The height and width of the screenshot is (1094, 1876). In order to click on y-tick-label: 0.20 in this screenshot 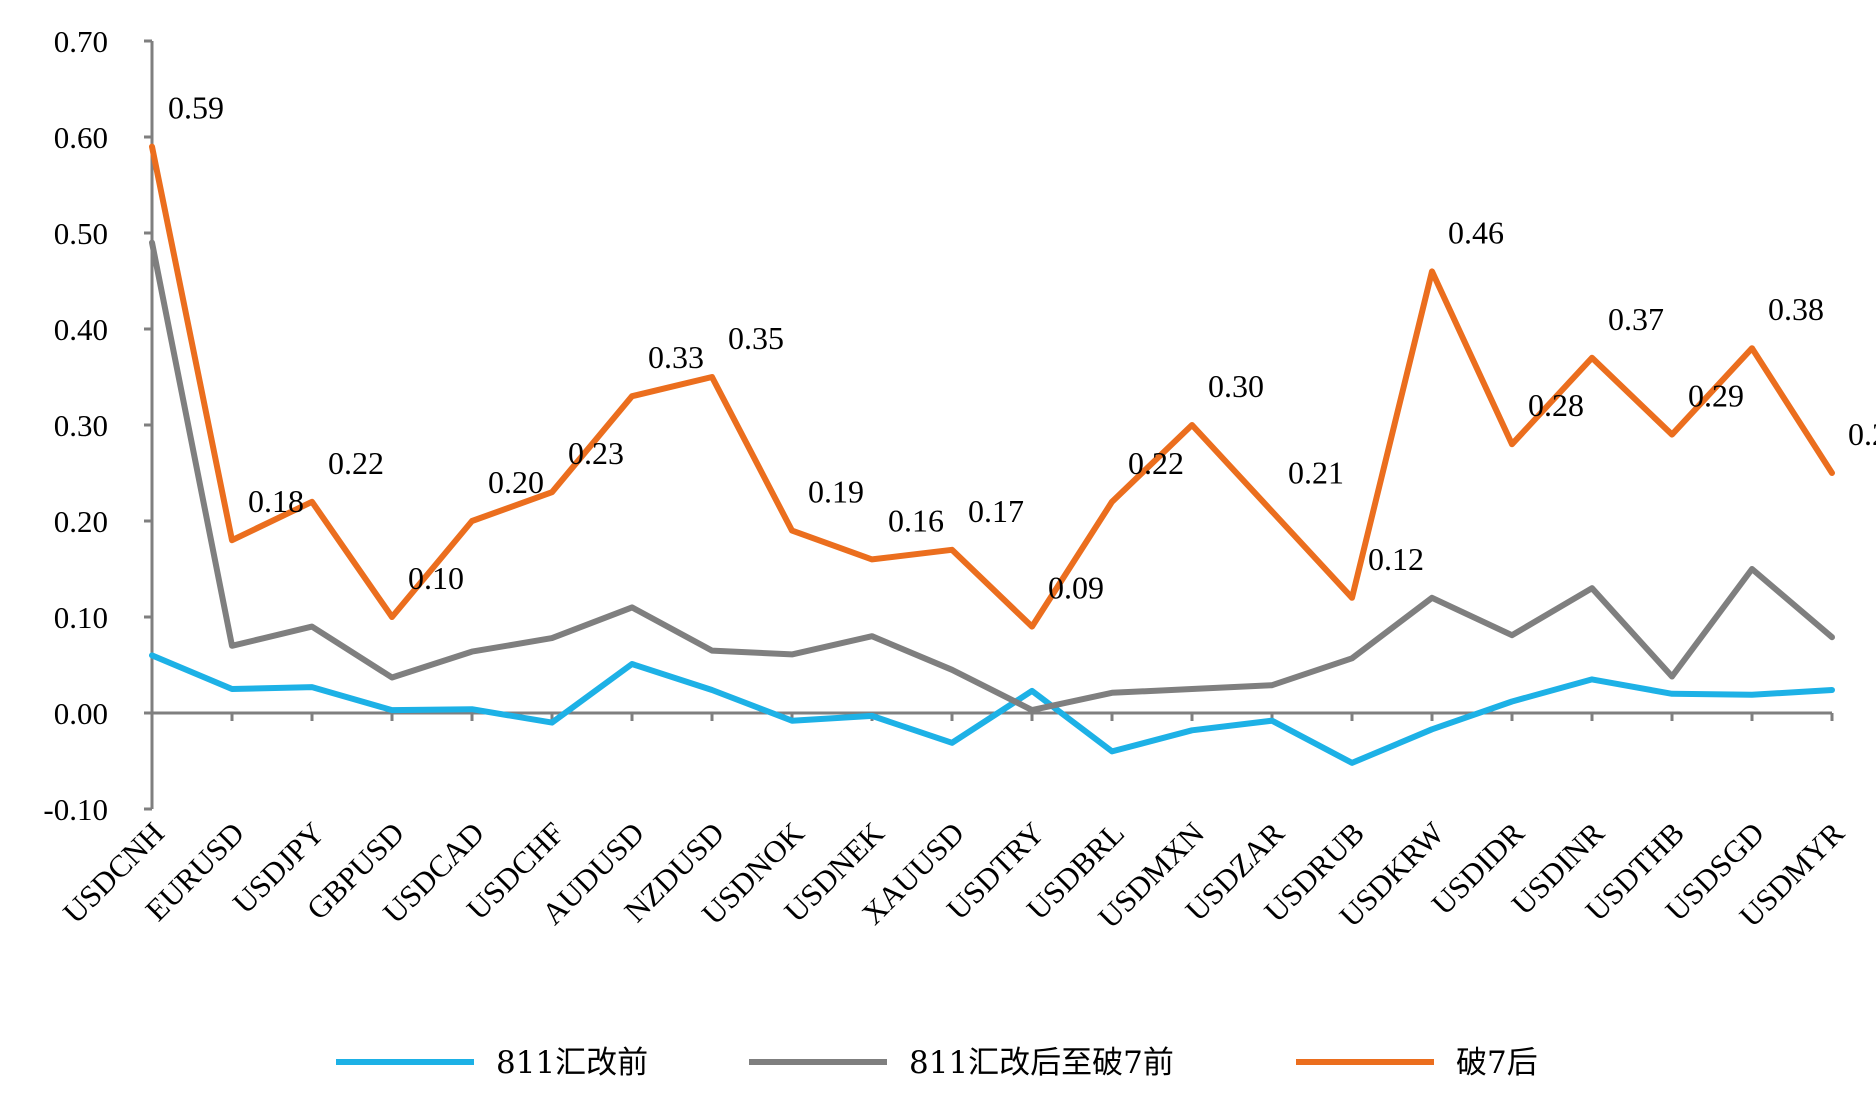, I will do `click(81, 521)`.